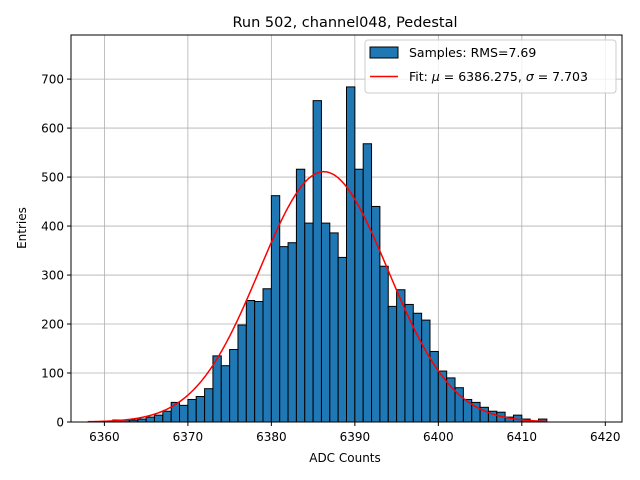  I want to click on legend-fit-sigma-symbol: σ, so click(530, 76).